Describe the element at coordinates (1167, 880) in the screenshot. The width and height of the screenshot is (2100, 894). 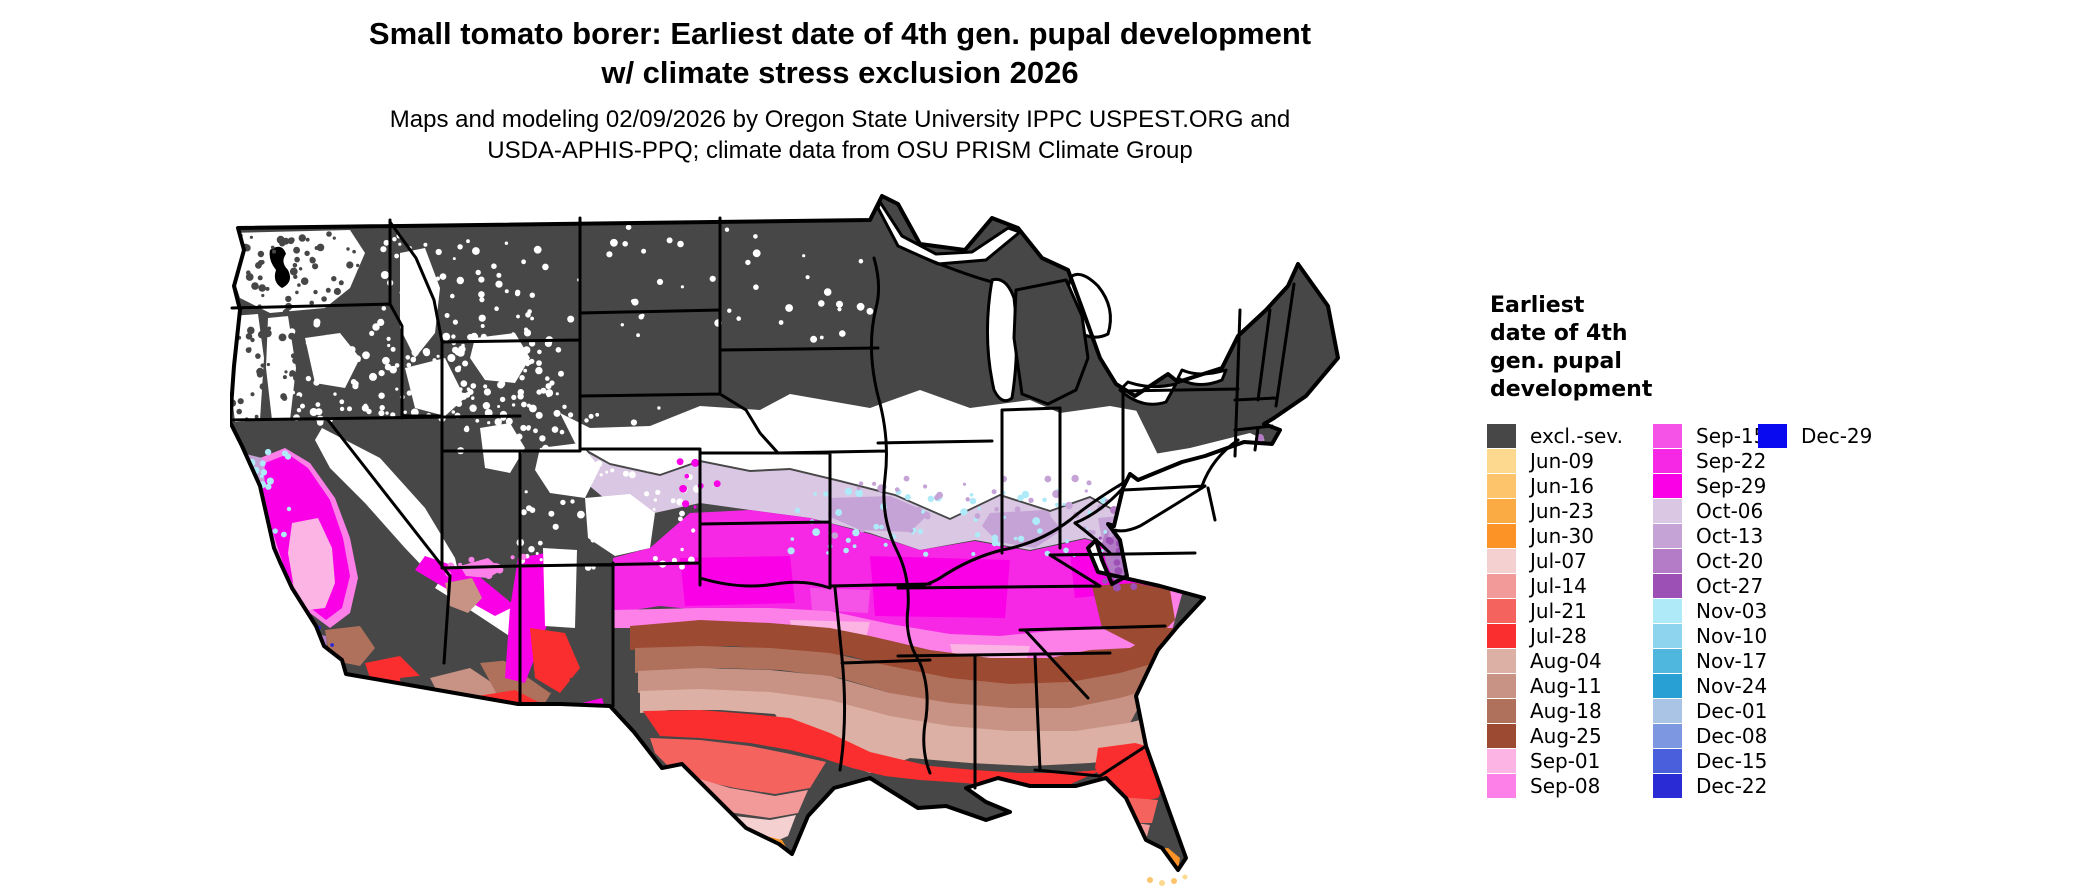
I see `florida-keys` at that location.